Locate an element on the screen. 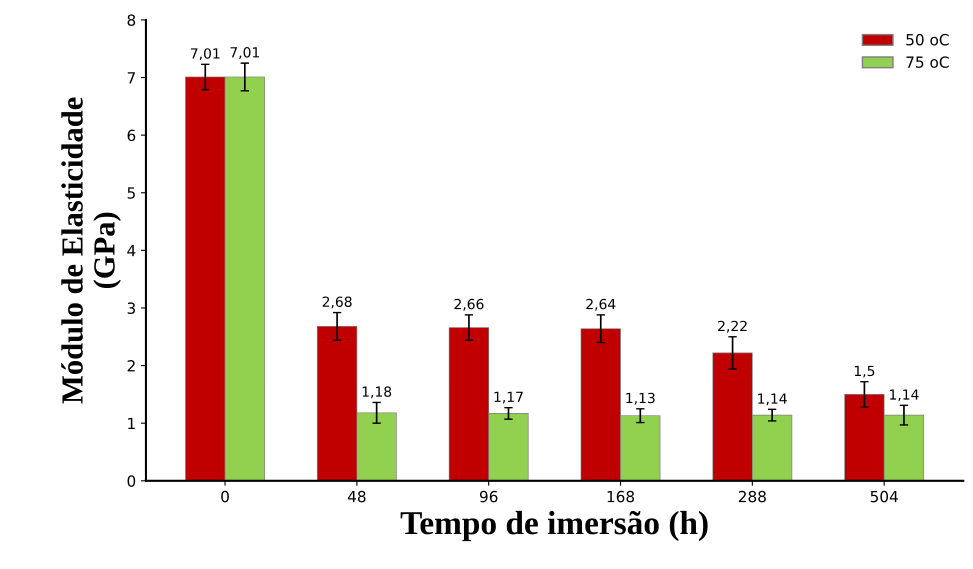  legend-label: 50 oC is located at coordinates (927, 40).